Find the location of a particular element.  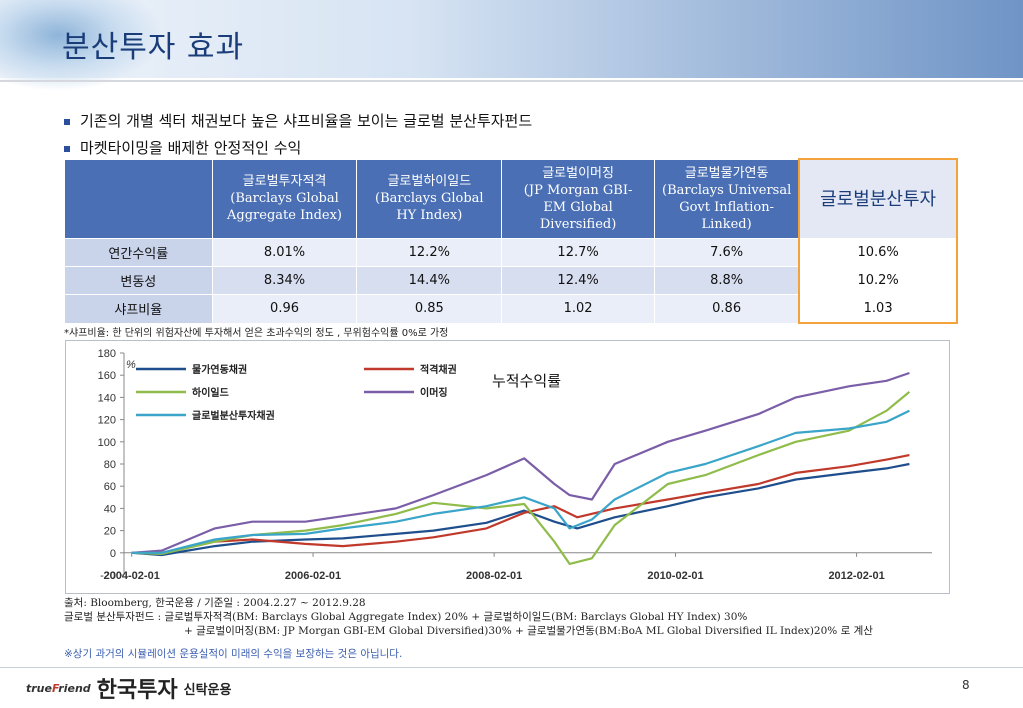

highlighted-cell: 1.03 is located at coordinates (878, 309).